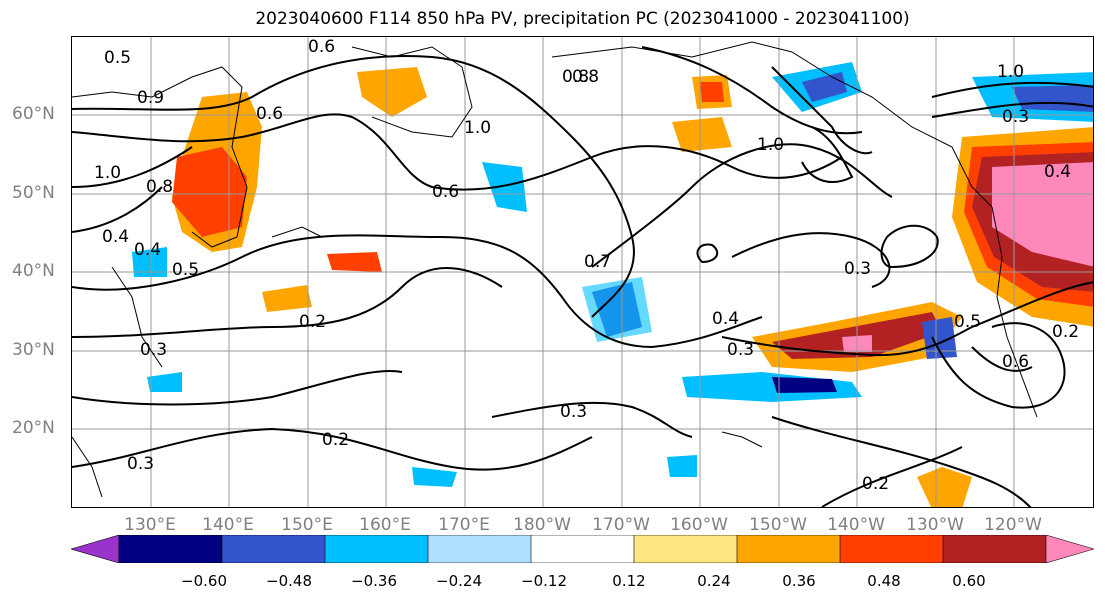 The height and width of the screenshot is (601, 1105). I want to click on lon-label: 140°W, so click(856, 525).